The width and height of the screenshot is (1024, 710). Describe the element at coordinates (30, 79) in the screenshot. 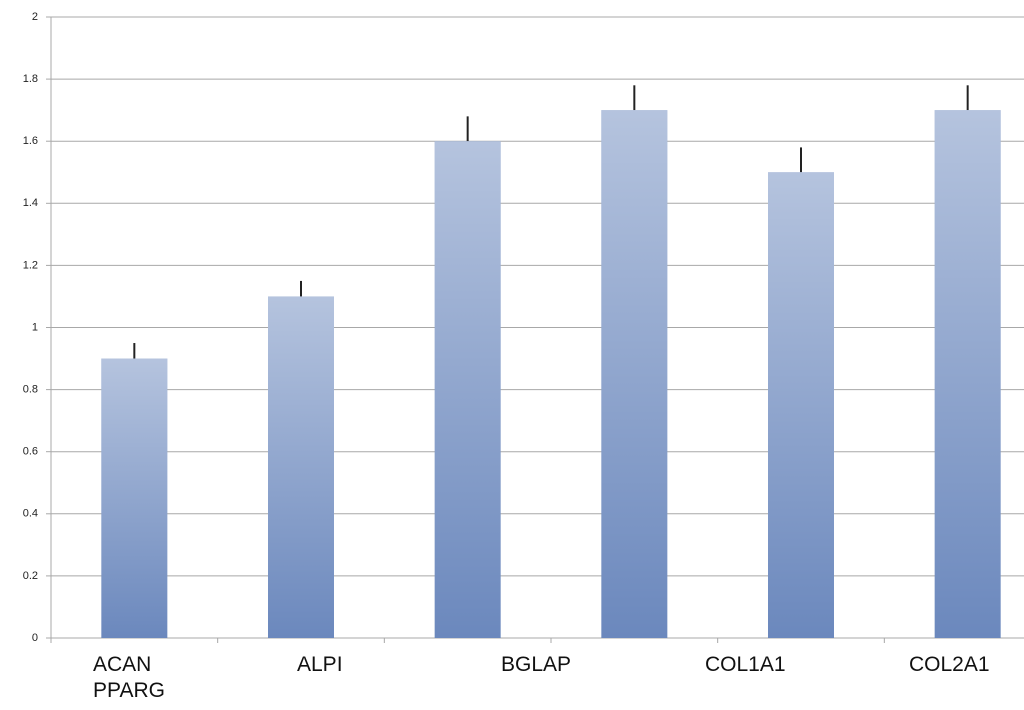

I see `y-tick-label: 1.8` at that location.